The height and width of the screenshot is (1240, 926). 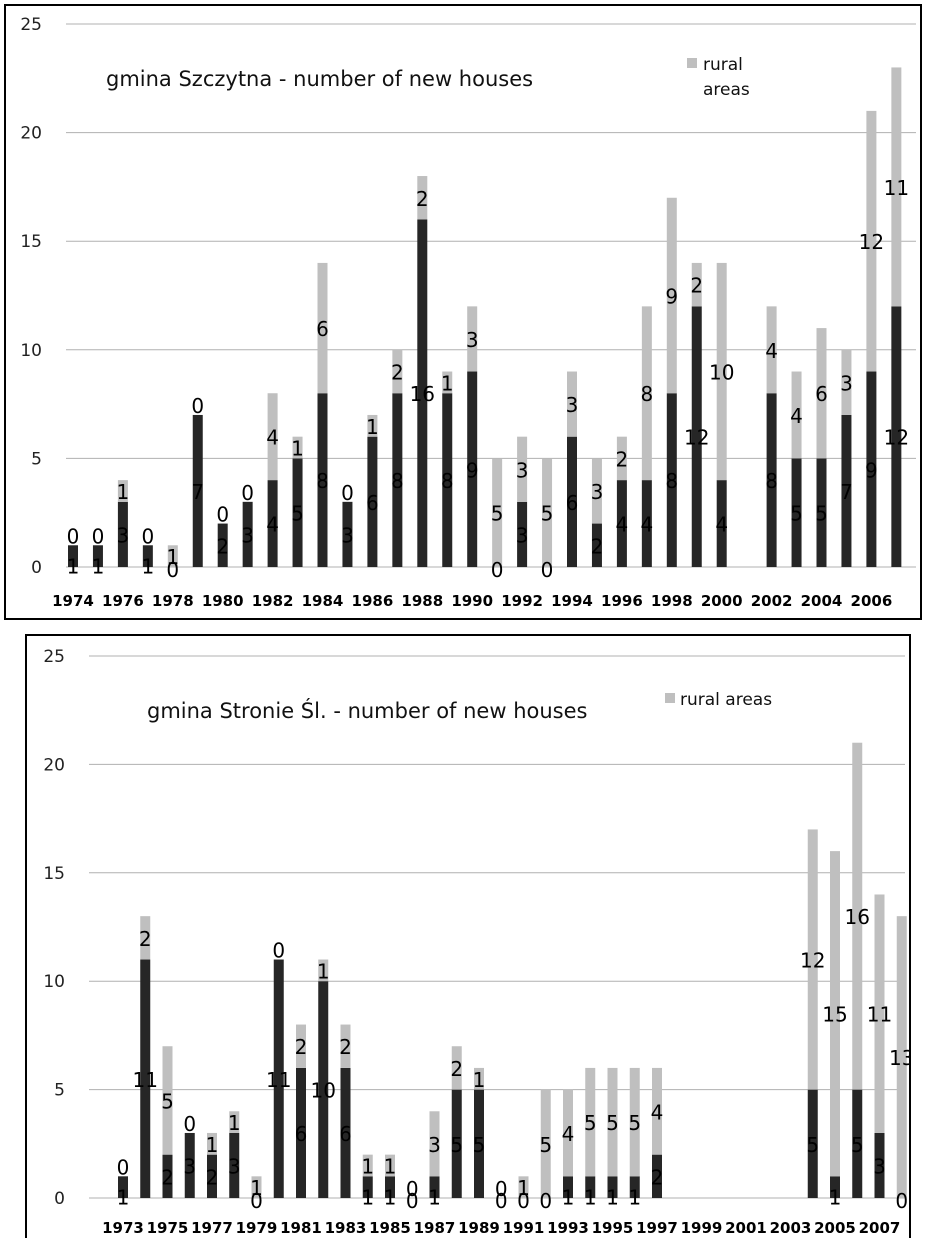 I want to click on data-label-rural: 12, so click(x=812, y=961).